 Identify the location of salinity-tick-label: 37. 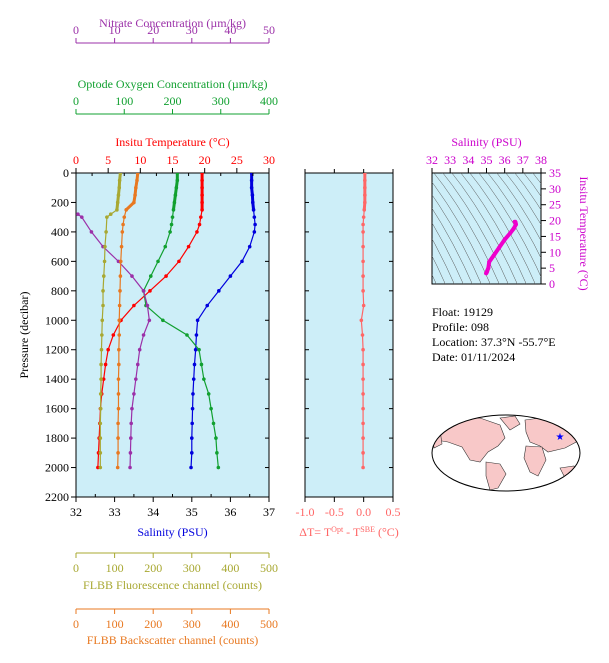
(269, 512).